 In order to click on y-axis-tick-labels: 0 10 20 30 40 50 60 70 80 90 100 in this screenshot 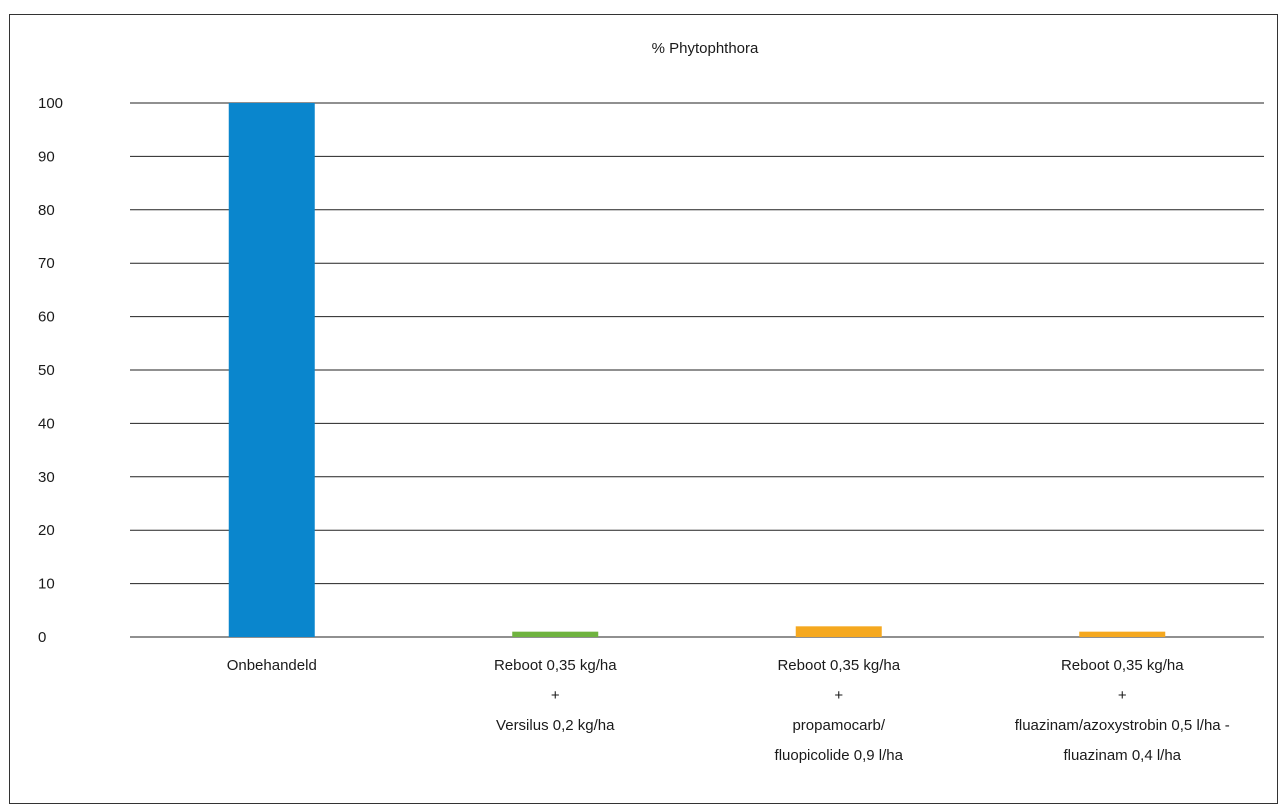, I will do `click(50, 370)`.